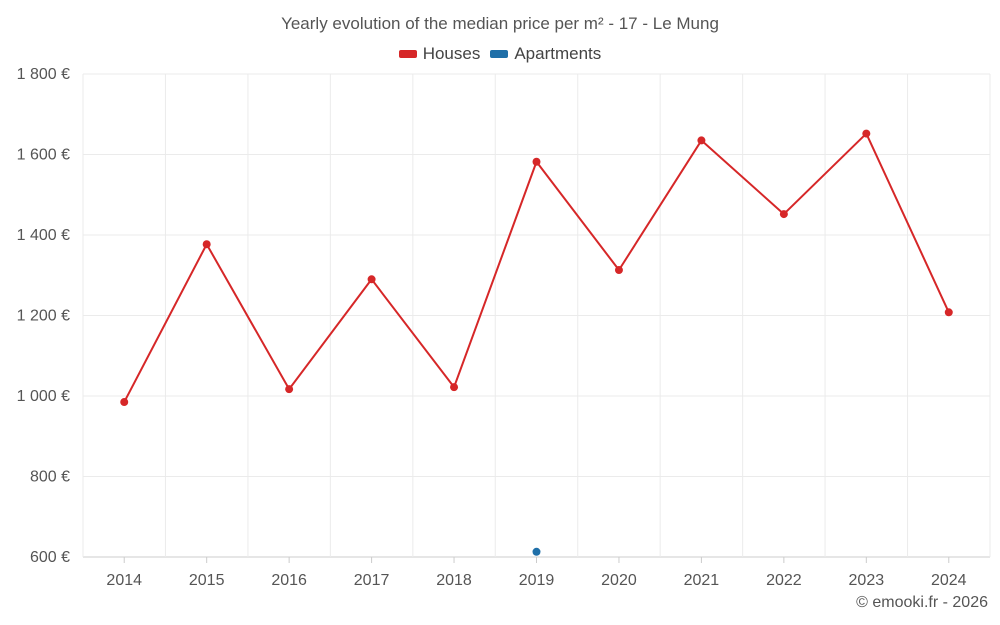  I want to click on x-tick-label-2020: 2020, so click(619, 580).